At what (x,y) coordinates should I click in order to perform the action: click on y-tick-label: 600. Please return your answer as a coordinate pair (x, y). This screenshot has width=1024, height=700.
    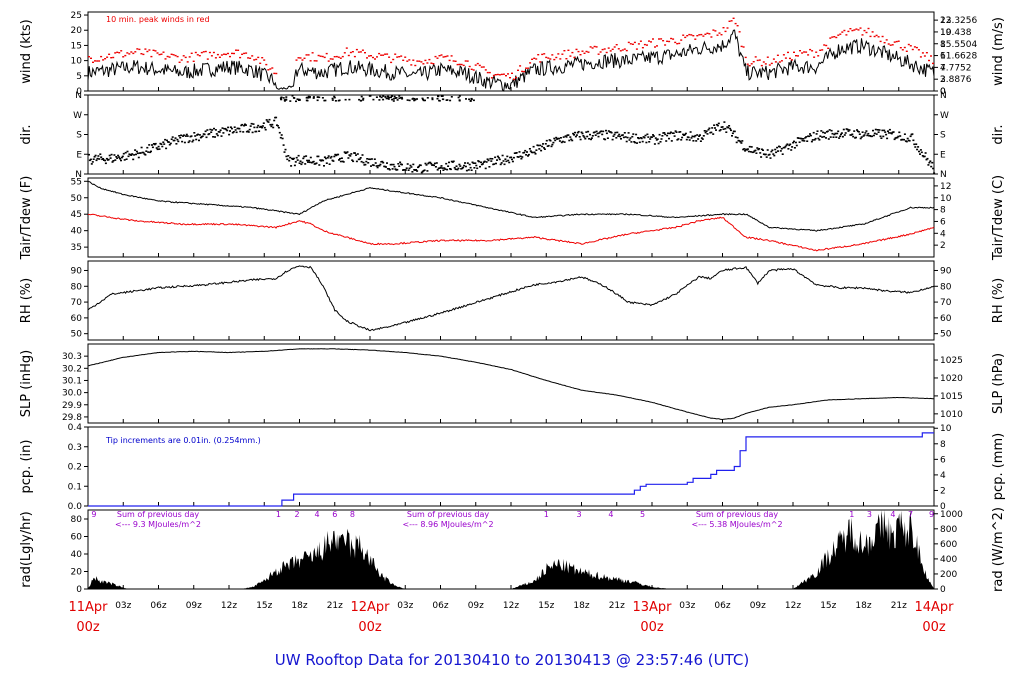
    Looking at the image, I should click on (948, 545).